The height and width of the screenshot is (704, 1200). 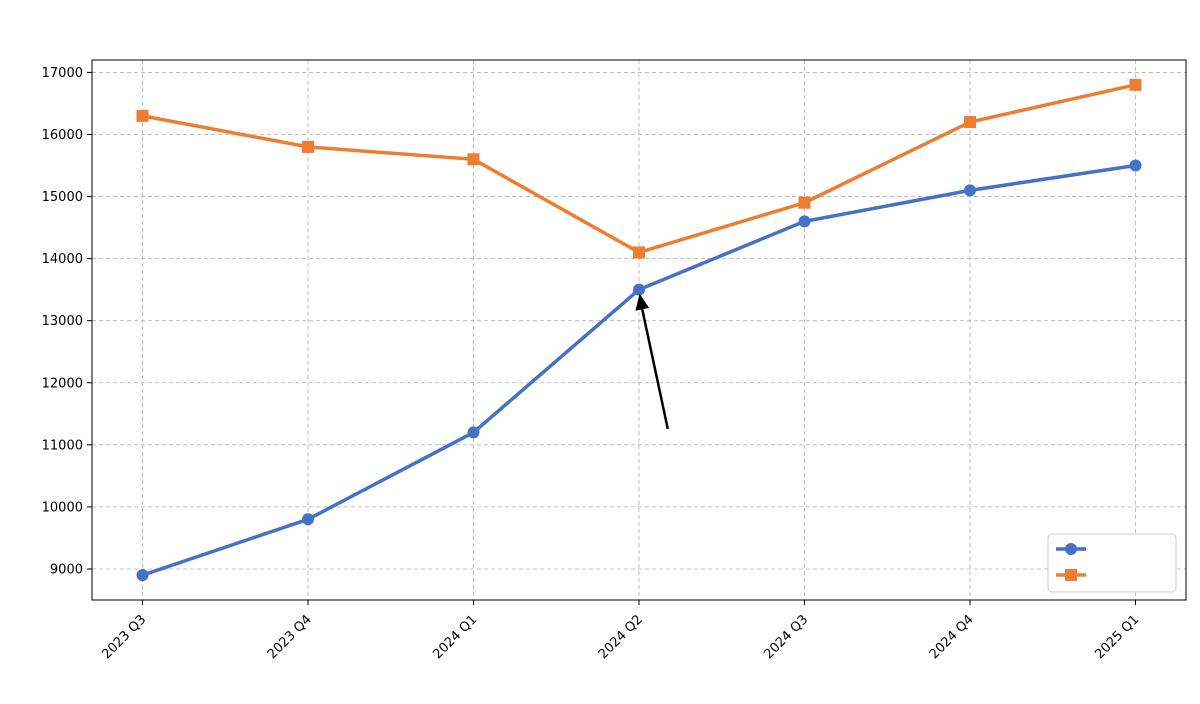 I want to click on x-tick-label: 2024 Q2, so click(x=621, y=637).